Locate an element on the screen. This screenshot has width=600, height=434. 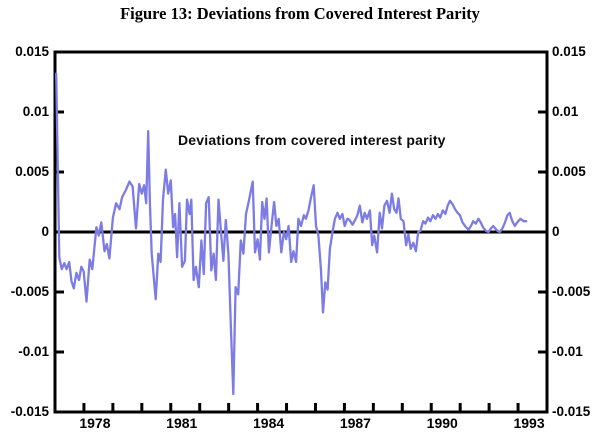
y-axis-label-left: -0.005 is located at coordinates (29, 291).